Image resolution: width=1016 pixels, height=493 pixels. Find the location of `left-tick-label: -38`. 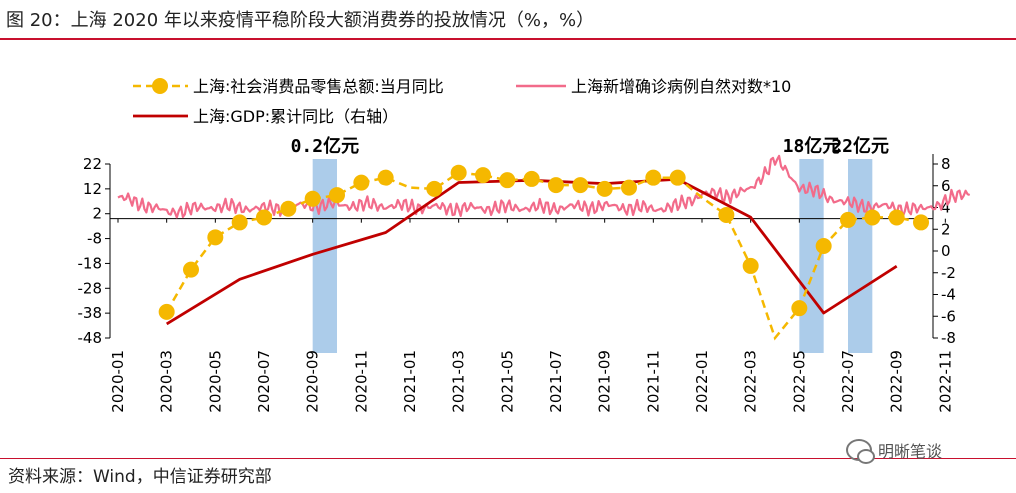

left-tick-label: -38 is located at coordinates (90, 313).